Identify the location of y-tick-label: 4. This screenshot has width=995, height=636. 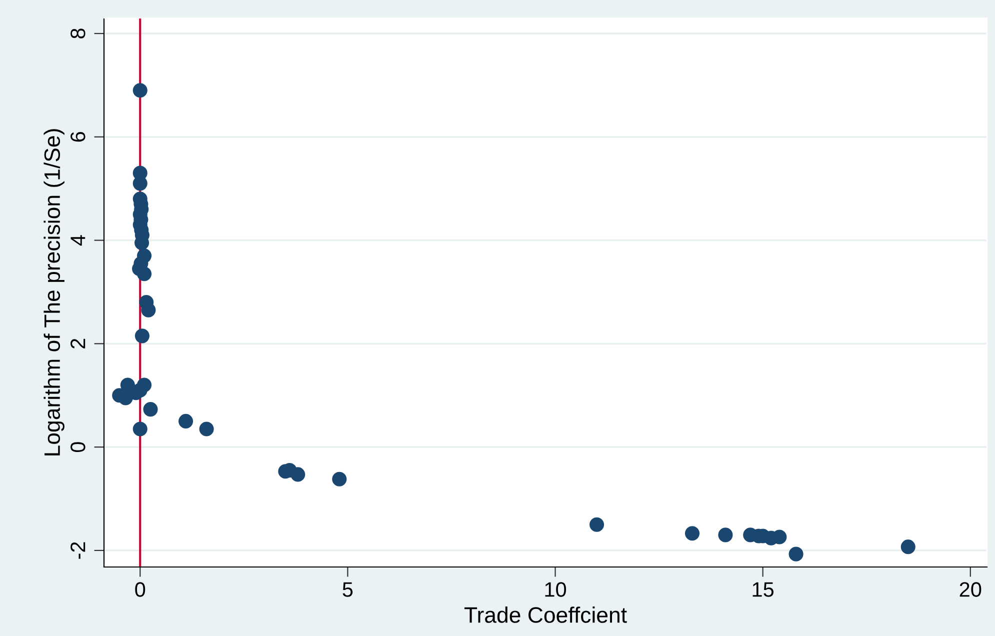
(78, 240).